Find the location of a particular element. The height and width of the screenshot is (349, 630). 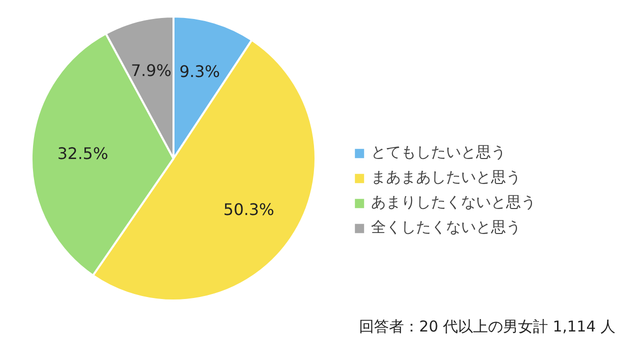

legend-label: 全くしたくないと思う is located at coordinates (446, 227).